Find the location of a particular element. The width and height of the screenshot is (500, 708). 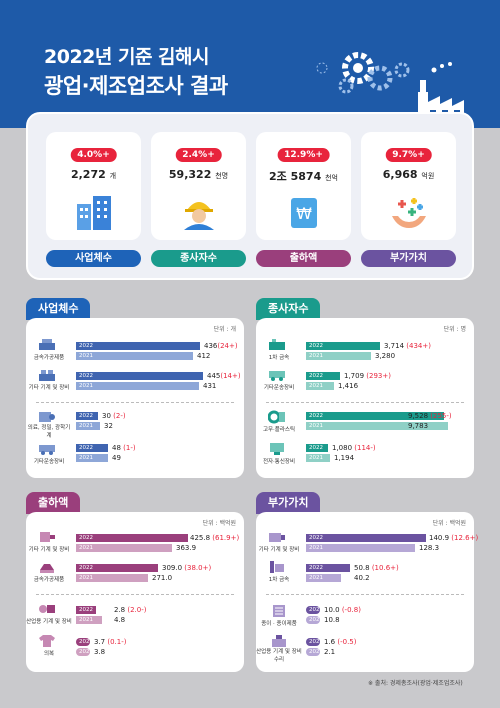

summary-label-value-added: 부가가치 is located at coordinates (408, 258).